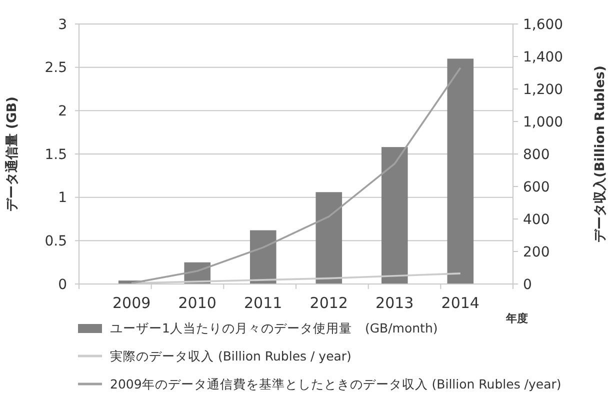  Describe the element at coordinates (62, 24) in the screenshot. I see `y-tick-label: 3` at that location.